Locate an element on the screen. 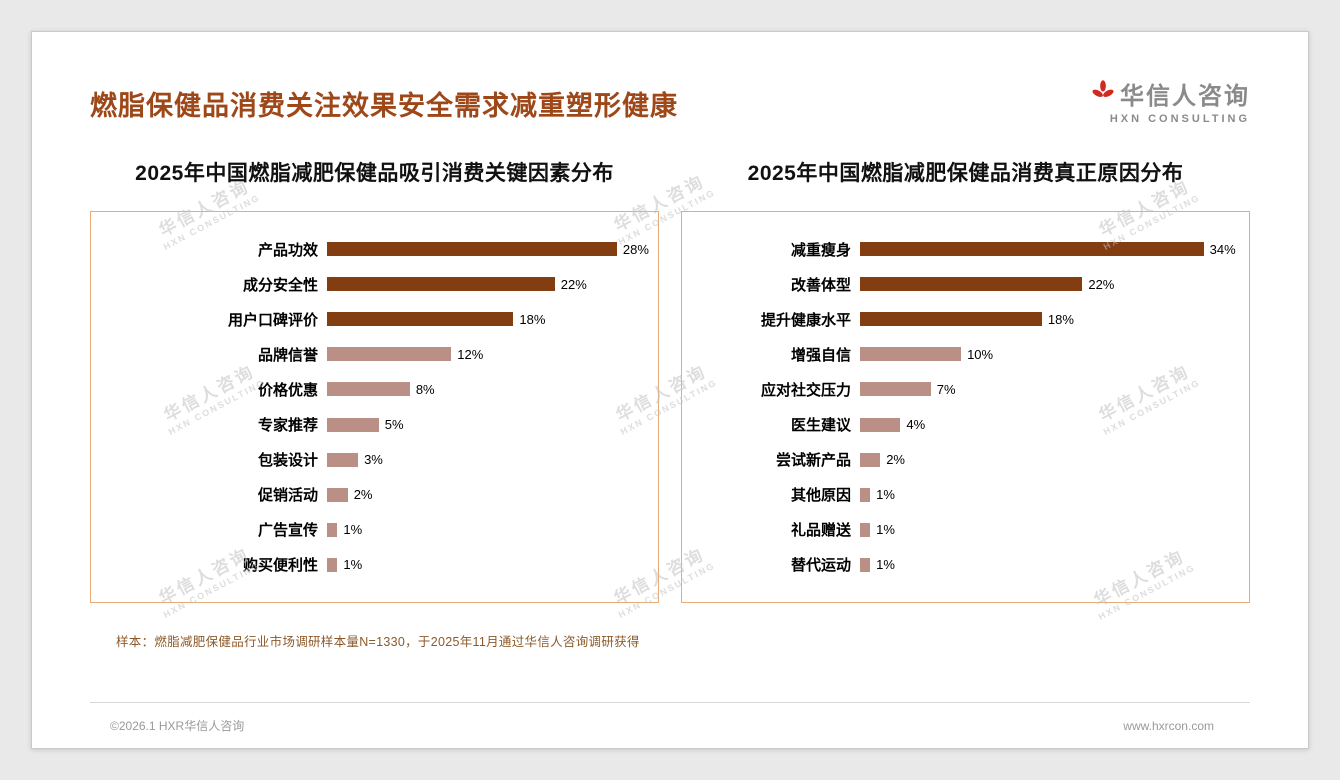 This screenshot has width=1340, height=780. bar-row: 替代运动 1% is located at coordinates (960, 565).